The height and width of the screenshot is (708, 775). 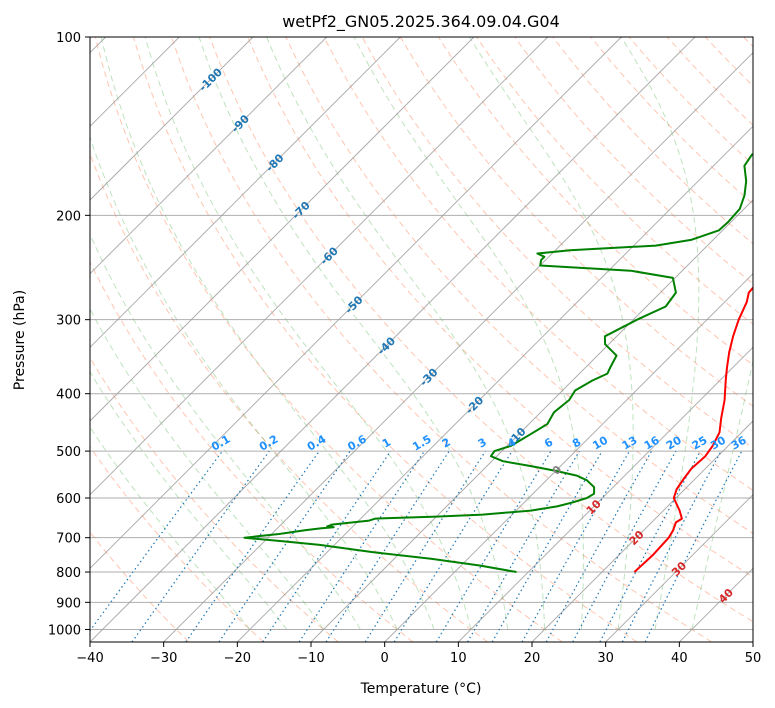 I want to click on y-axis-label: Pressure (hPa), so click(x=20, y=340).